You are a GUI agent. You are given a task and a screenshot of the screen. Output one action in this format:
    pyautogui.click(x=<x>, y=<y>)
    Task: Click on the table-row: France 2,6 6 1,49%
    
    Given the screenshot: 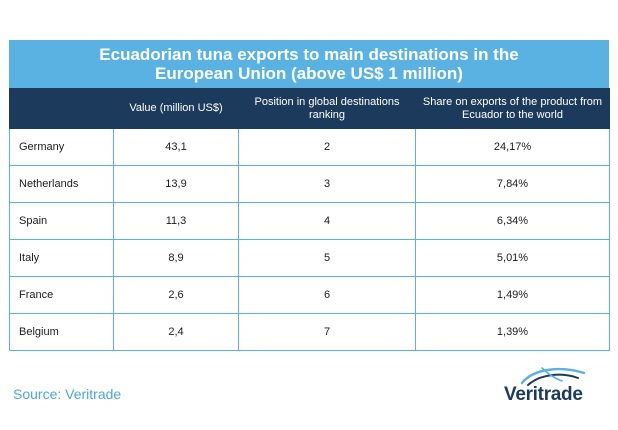 What is the action you would take?
    pyautogui.click(x=309, y=295)
    